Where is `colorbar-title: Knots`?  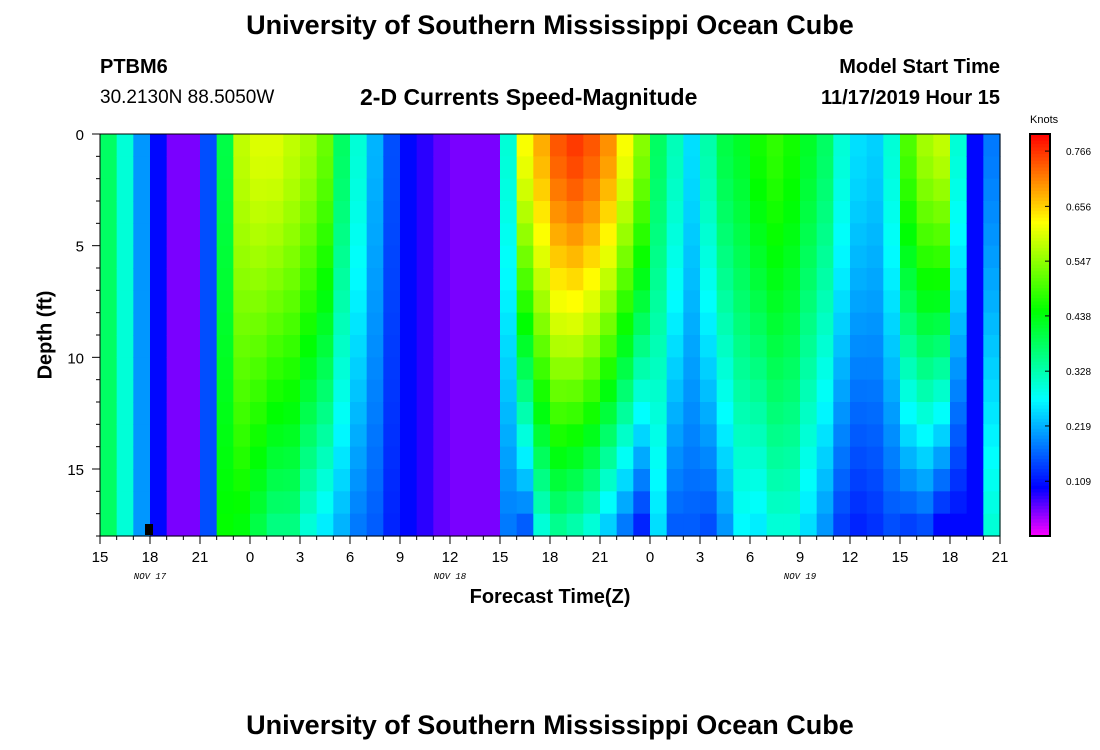 colorbar-title: Knots is located at coordinates (1044, 120).